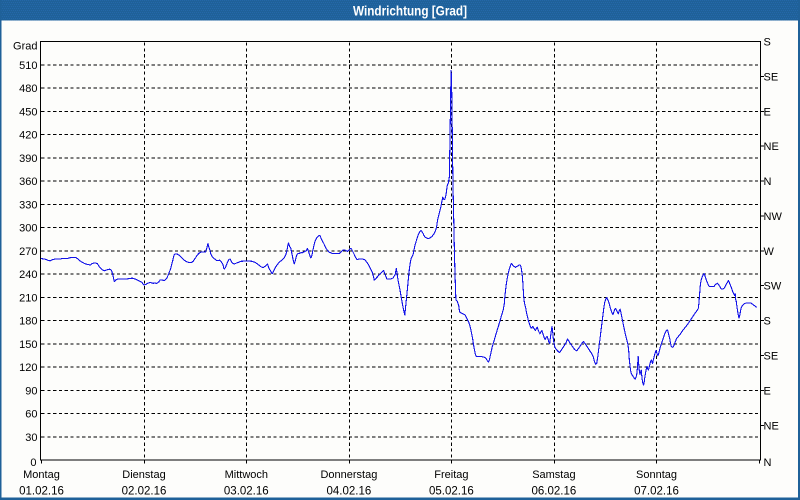  What do you see at coordinates (28, 275) in the screenshot?
I see `svg-text: 240` at bounding box center [28, 275].